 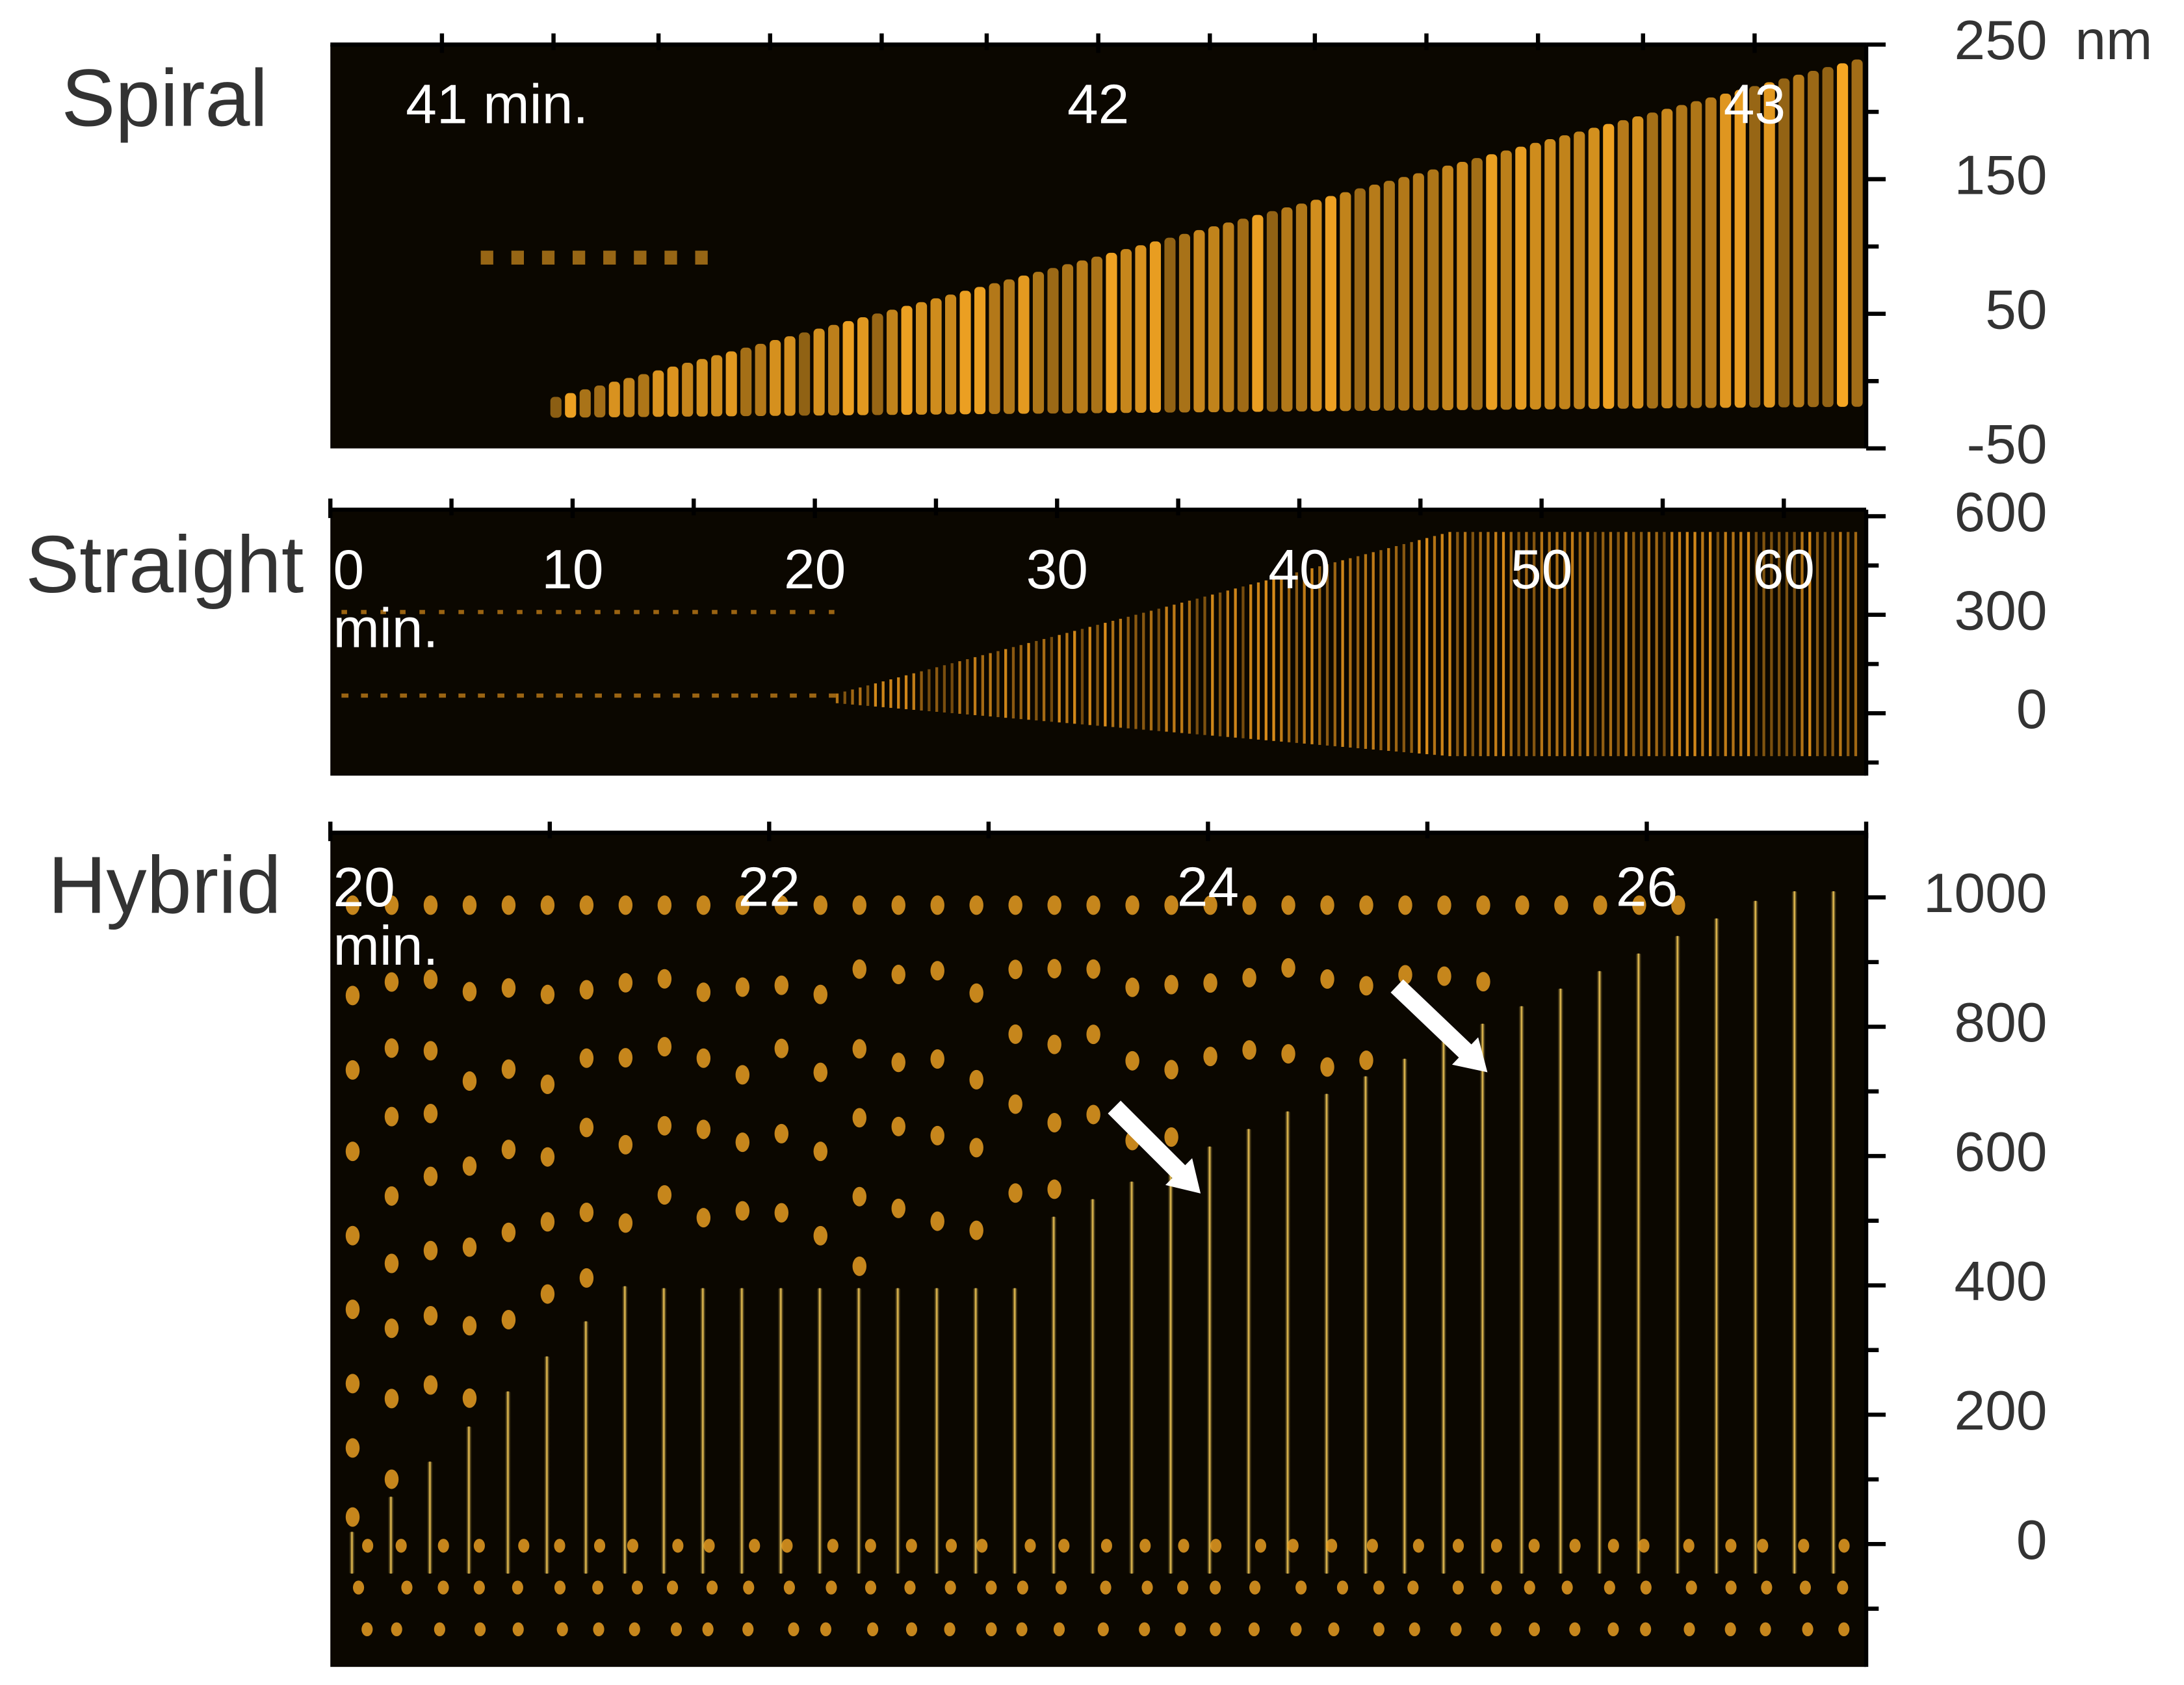 What do you see at coordinates (1435, 1022) in the screenshot?
I see `arrow` at bounding box center [1435, 1022].